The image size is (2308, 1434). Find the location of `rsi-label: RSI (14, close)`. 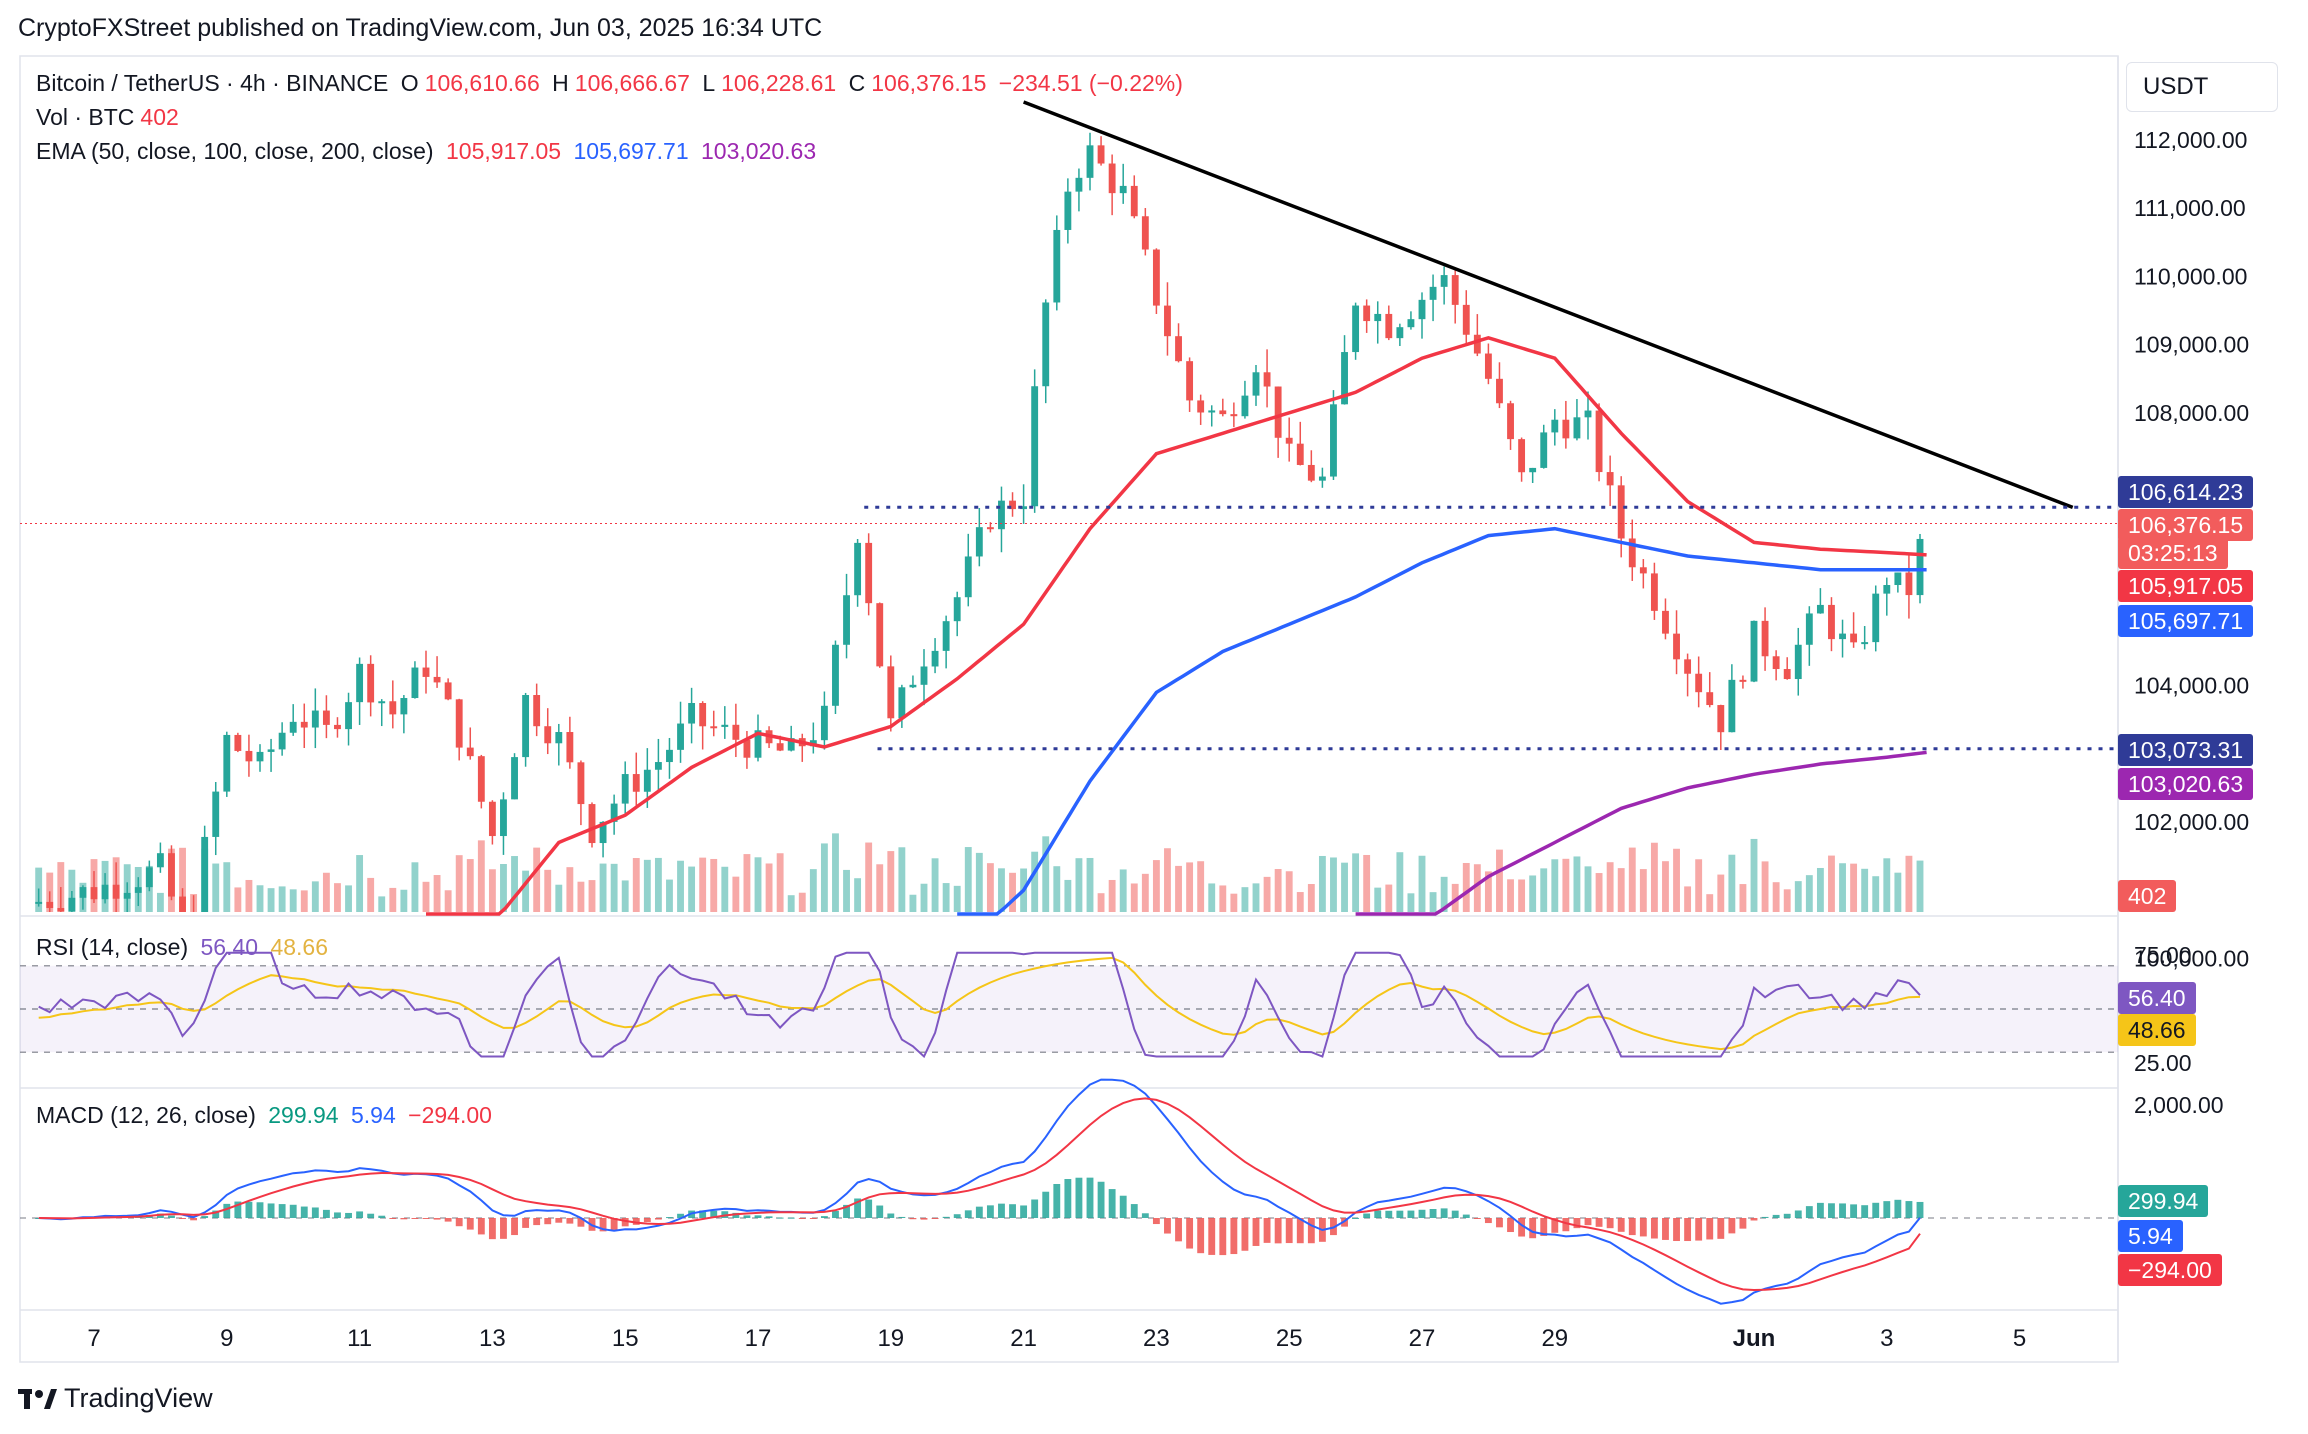

rsi-label: RSI (14, close) is located at coordinates (112, 947).